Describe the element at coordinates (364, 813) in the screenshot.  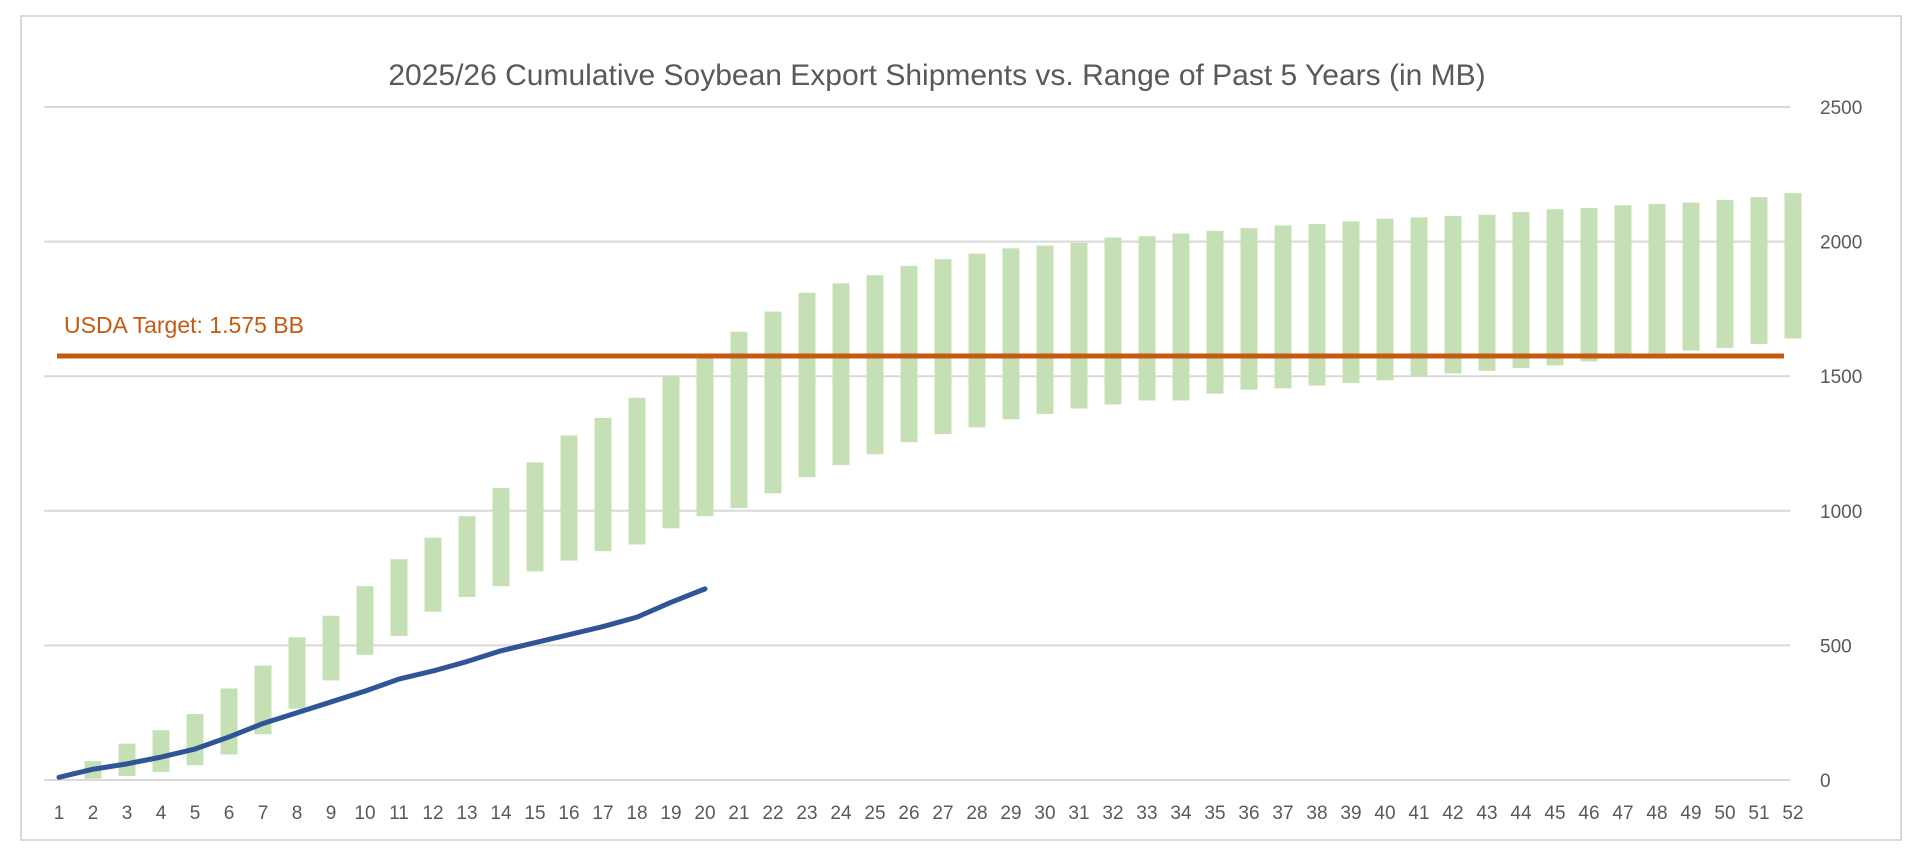
I see `x-tick-label: 10` at that location.